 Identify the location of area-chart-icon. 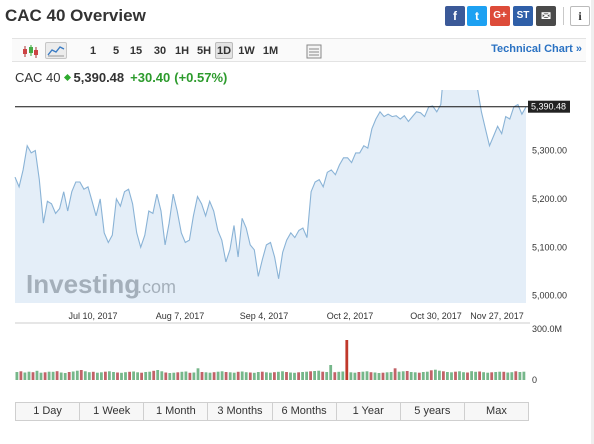
(56, 50).